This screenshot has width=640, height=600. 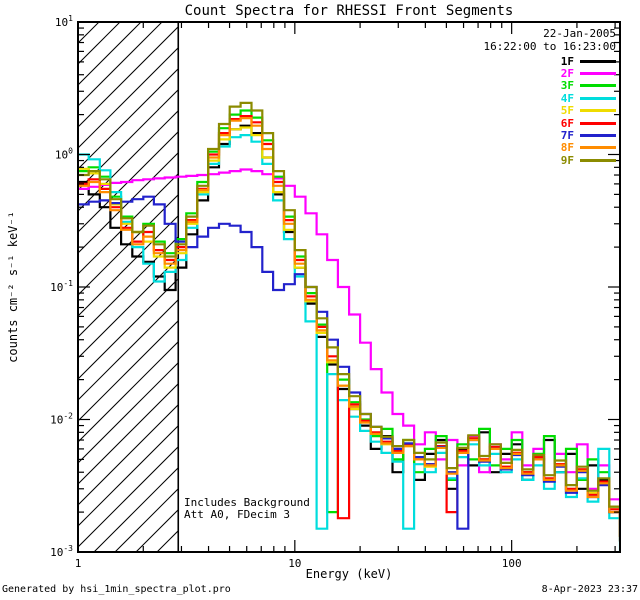 I want to click on legend: 1F 2F 3F 4F 5F 6F 7F 8F 9F, so click(x=588, y=111).